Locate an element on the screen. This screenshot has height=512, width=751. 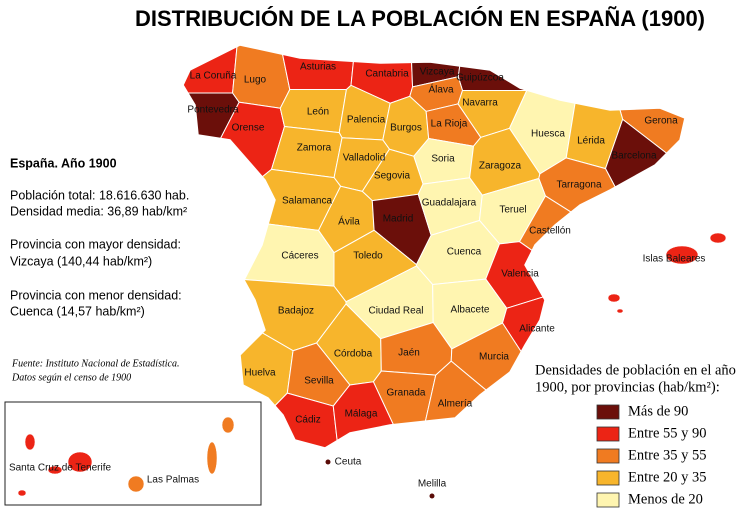
province-label: Orense is located at coordinates (248, 128).